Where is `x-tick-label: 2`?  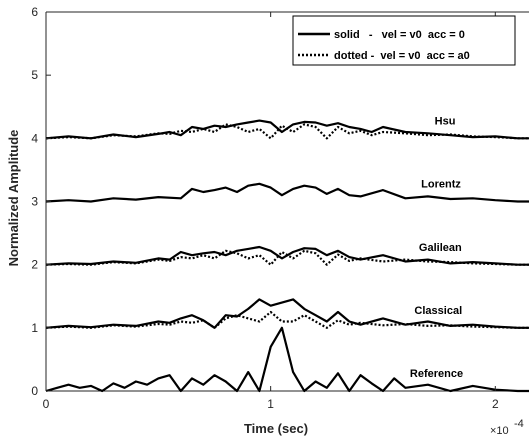
x-tick-label: 2 is located at coordinates (495, 404).